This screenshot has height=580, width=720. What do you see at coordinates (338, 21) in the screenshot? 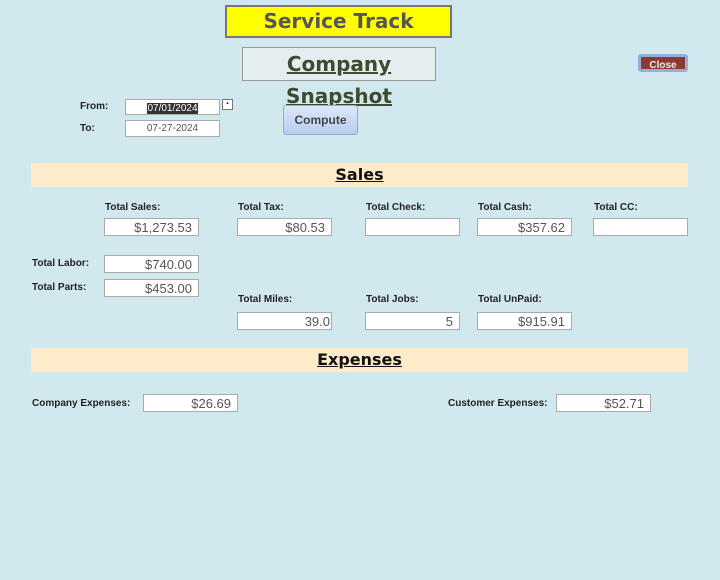
I see `app-title: Service Track` at bounding box center [338, 21].